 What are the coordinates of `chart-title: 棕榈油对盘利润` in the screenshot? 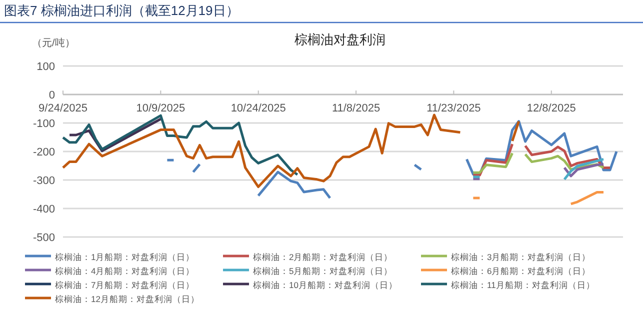 It's located at (340, 39).